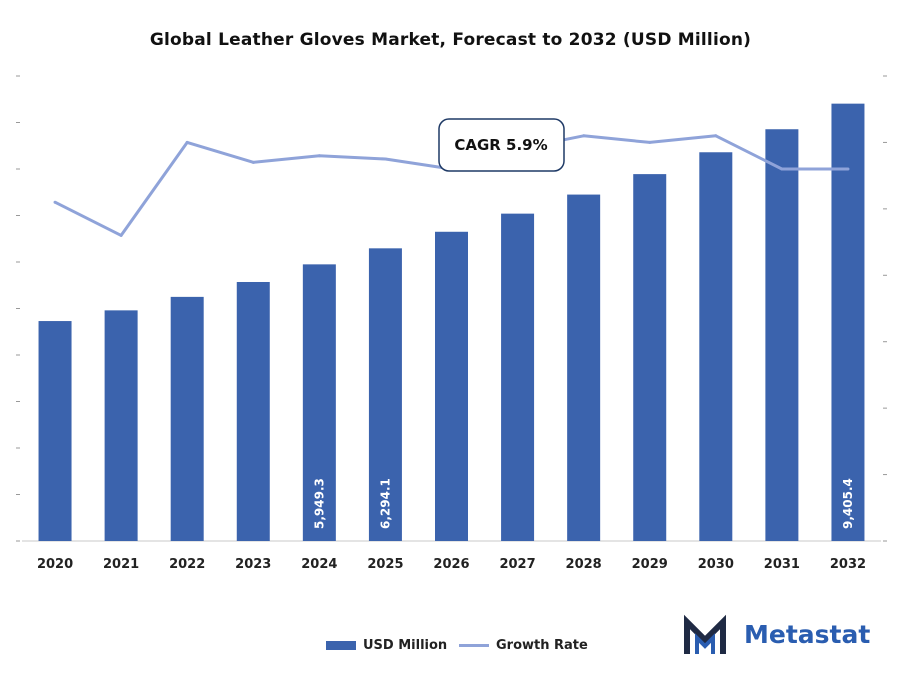 This screenshot has height=682, width=901. I want to click on legend-item-growth: Growth Rate, so click(523, 645).